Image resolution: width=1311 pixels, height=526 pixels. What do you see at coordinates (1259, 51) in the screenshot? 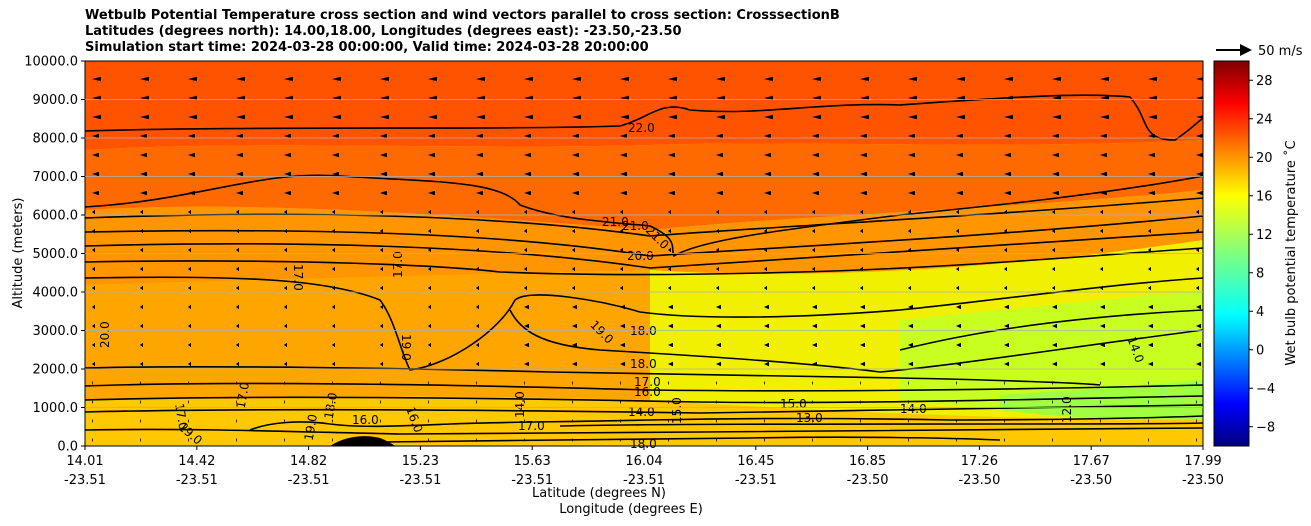
I see `quiver-key: 50 m/s` at bounding box center [1259, 51].